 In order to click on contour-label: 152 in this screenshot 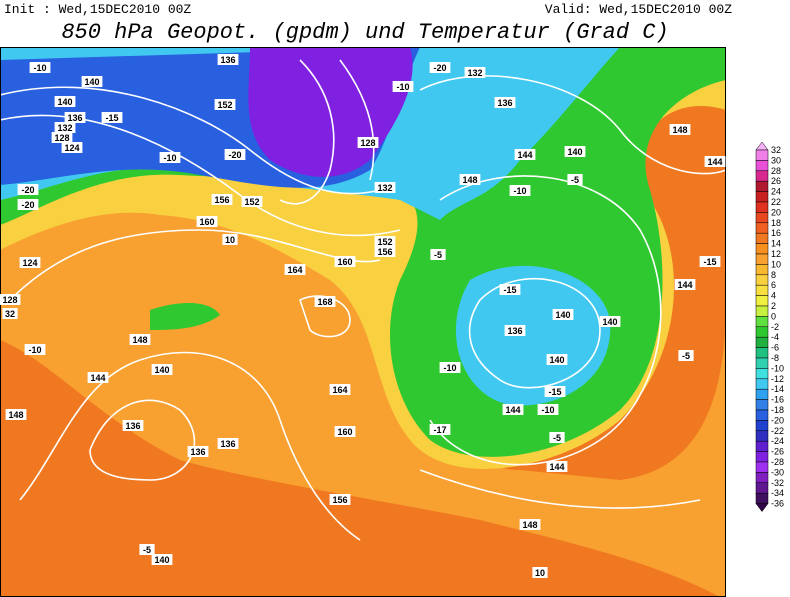, I will do `click(384, 242)`.